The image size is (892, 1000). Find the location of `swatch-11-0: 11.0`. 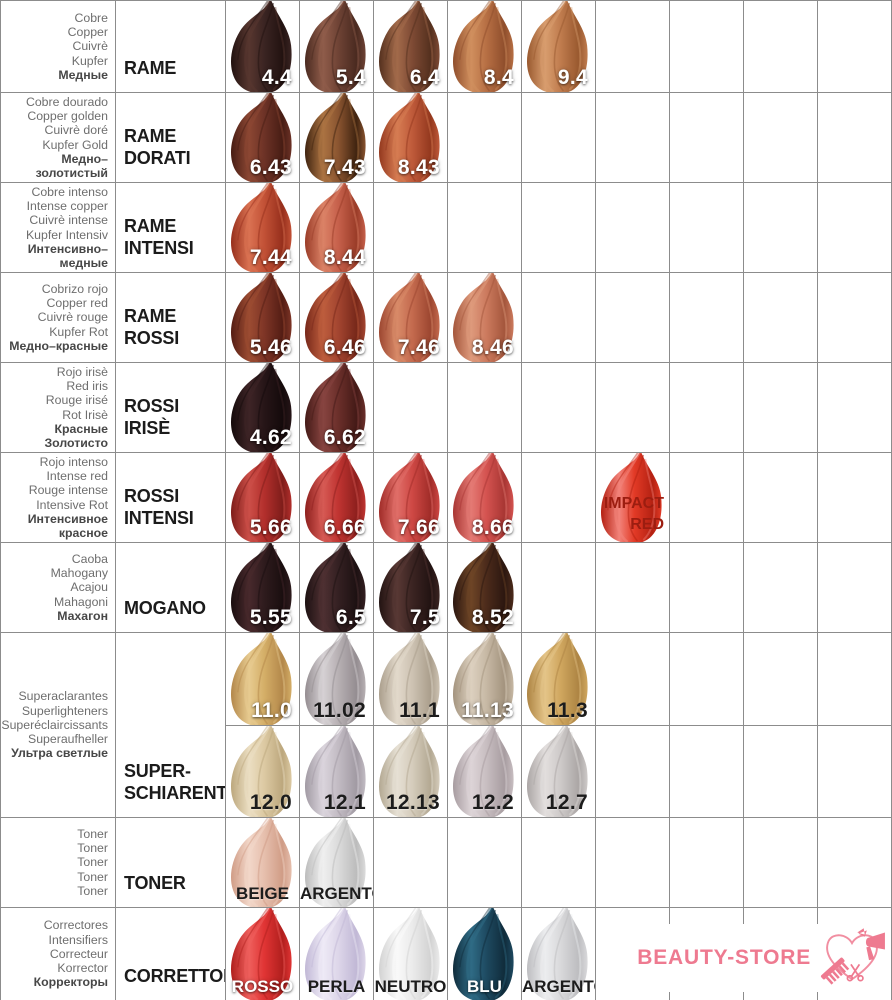

swatch-11-0: 11.0 is located at coordinates (263, 679).